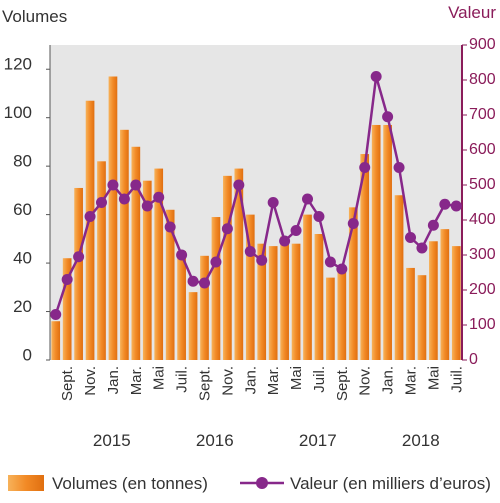 The width and height of the screenshot is (500, 503). I want to click on y2-tick-label: 0, so click(473, 359).